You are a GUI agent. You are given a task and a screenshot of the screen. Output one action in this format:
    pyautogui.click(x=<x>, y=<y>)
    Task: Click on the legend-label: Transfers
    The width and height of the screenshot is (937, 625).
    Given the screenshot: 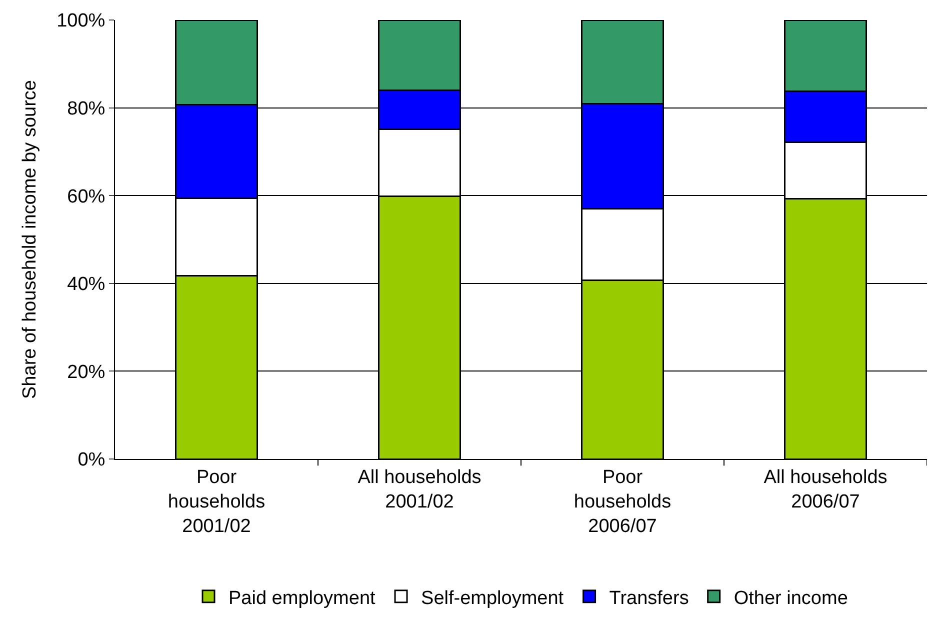 What is the action you would take?
    pyautogui.click(x=649, y=598)
    